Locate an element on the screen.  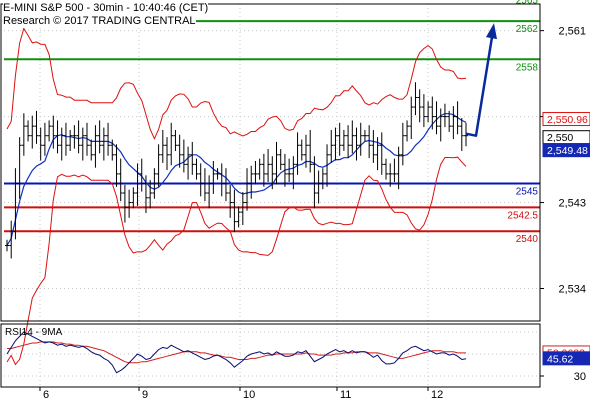
level-label: 2540 is located at coordinates (527, 239).